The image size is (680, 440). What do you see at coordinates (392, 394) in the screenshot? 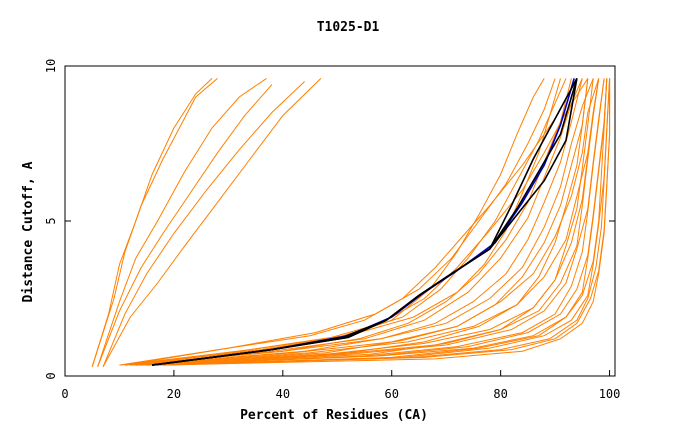
I see `x-tick-label: 60` at bounding box center [392, 394].